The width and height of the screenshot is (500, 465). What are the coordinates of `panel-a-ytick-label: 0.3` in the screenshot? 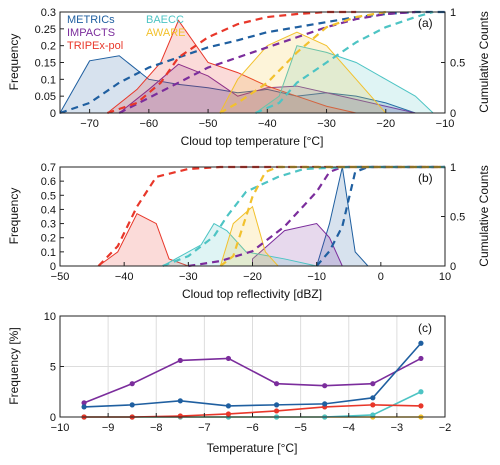 It's located at (48, 13).